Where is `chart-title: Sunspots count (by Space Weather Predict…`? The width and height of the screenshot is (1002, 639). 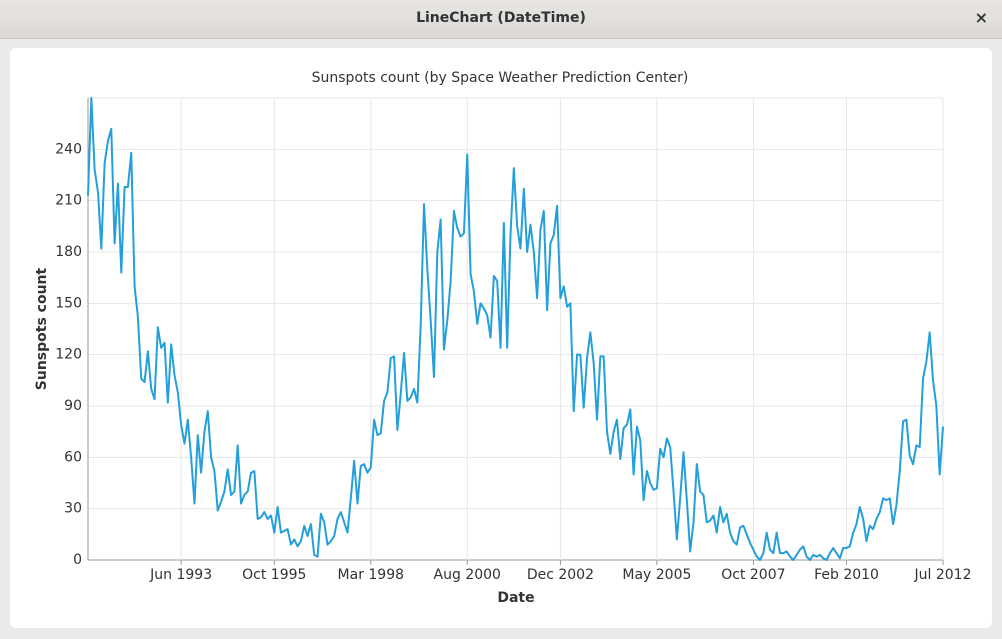
chart-title: Sunspots count (by Space Weather Predict… is located at coordinates (500, 78).